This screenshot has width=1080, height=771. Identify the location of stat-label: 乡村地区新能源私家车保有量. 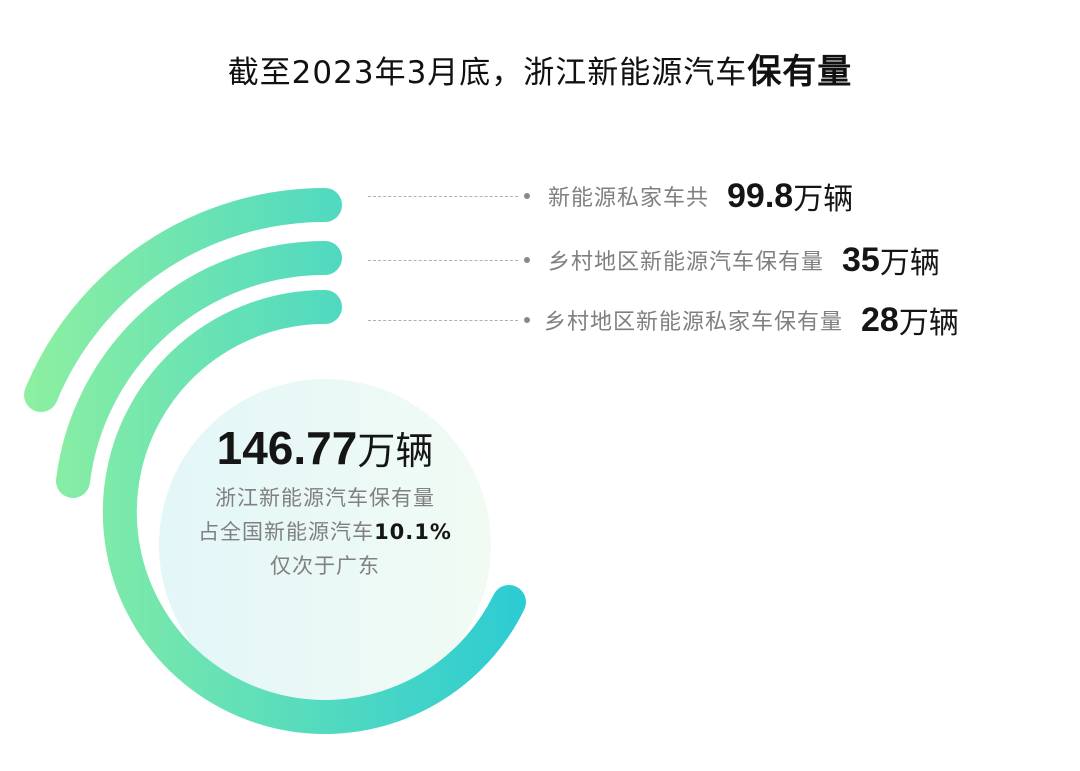
(694, 322).